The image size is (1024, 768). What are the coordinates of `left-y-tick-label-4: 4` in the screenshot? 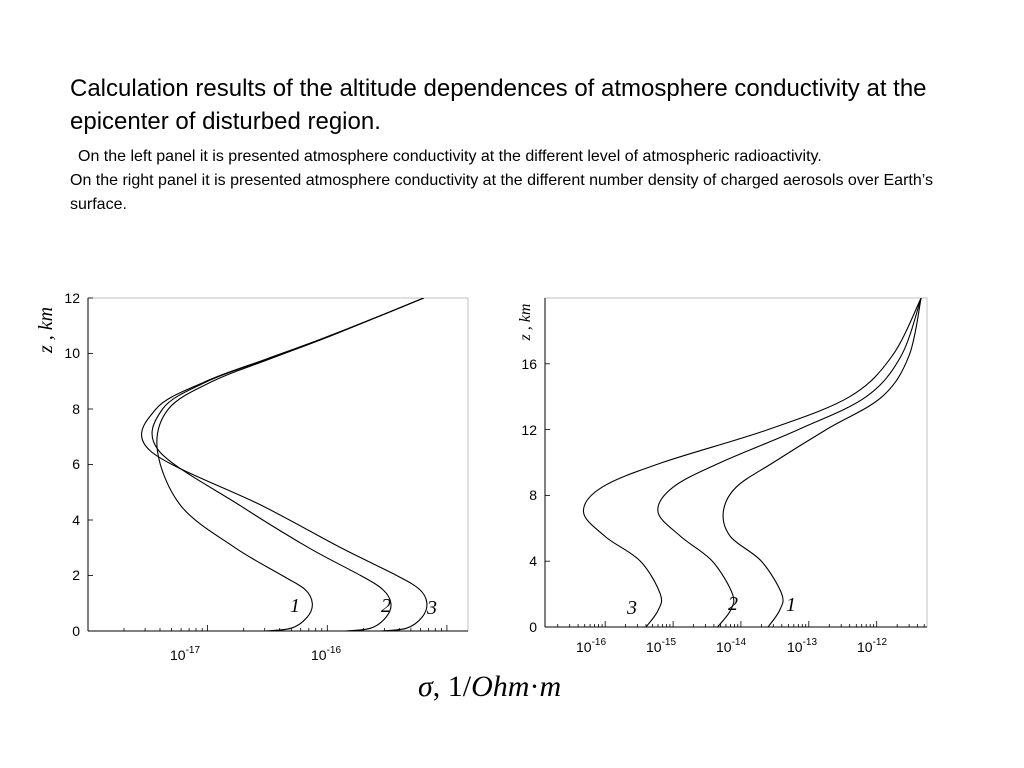 It's located at (76, 520).